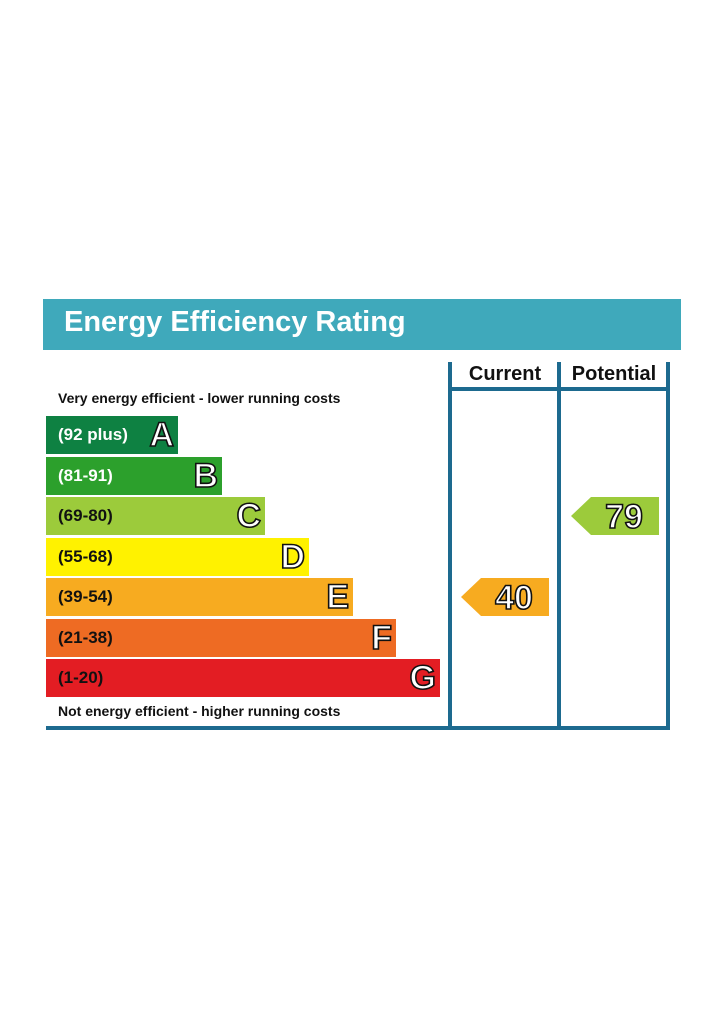 The height and width of the screenshot is (1033, 715). I want to click on band-f: (21-38) F, so click(221, 638).